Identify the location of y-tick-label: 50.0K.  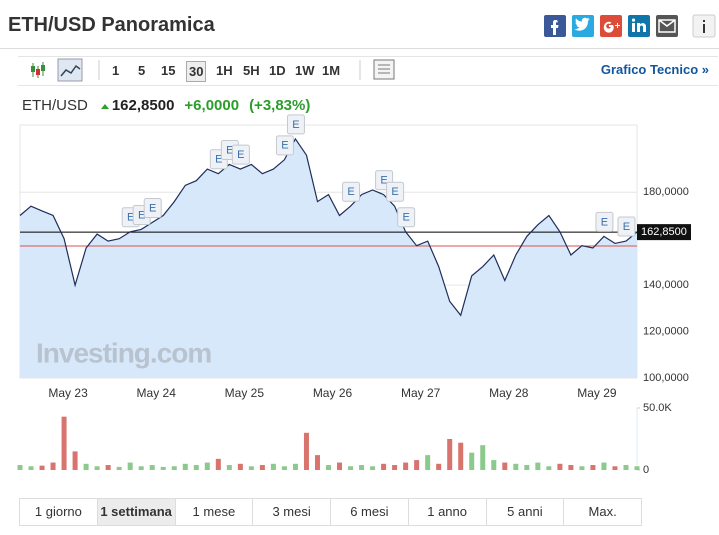
(657, 408).